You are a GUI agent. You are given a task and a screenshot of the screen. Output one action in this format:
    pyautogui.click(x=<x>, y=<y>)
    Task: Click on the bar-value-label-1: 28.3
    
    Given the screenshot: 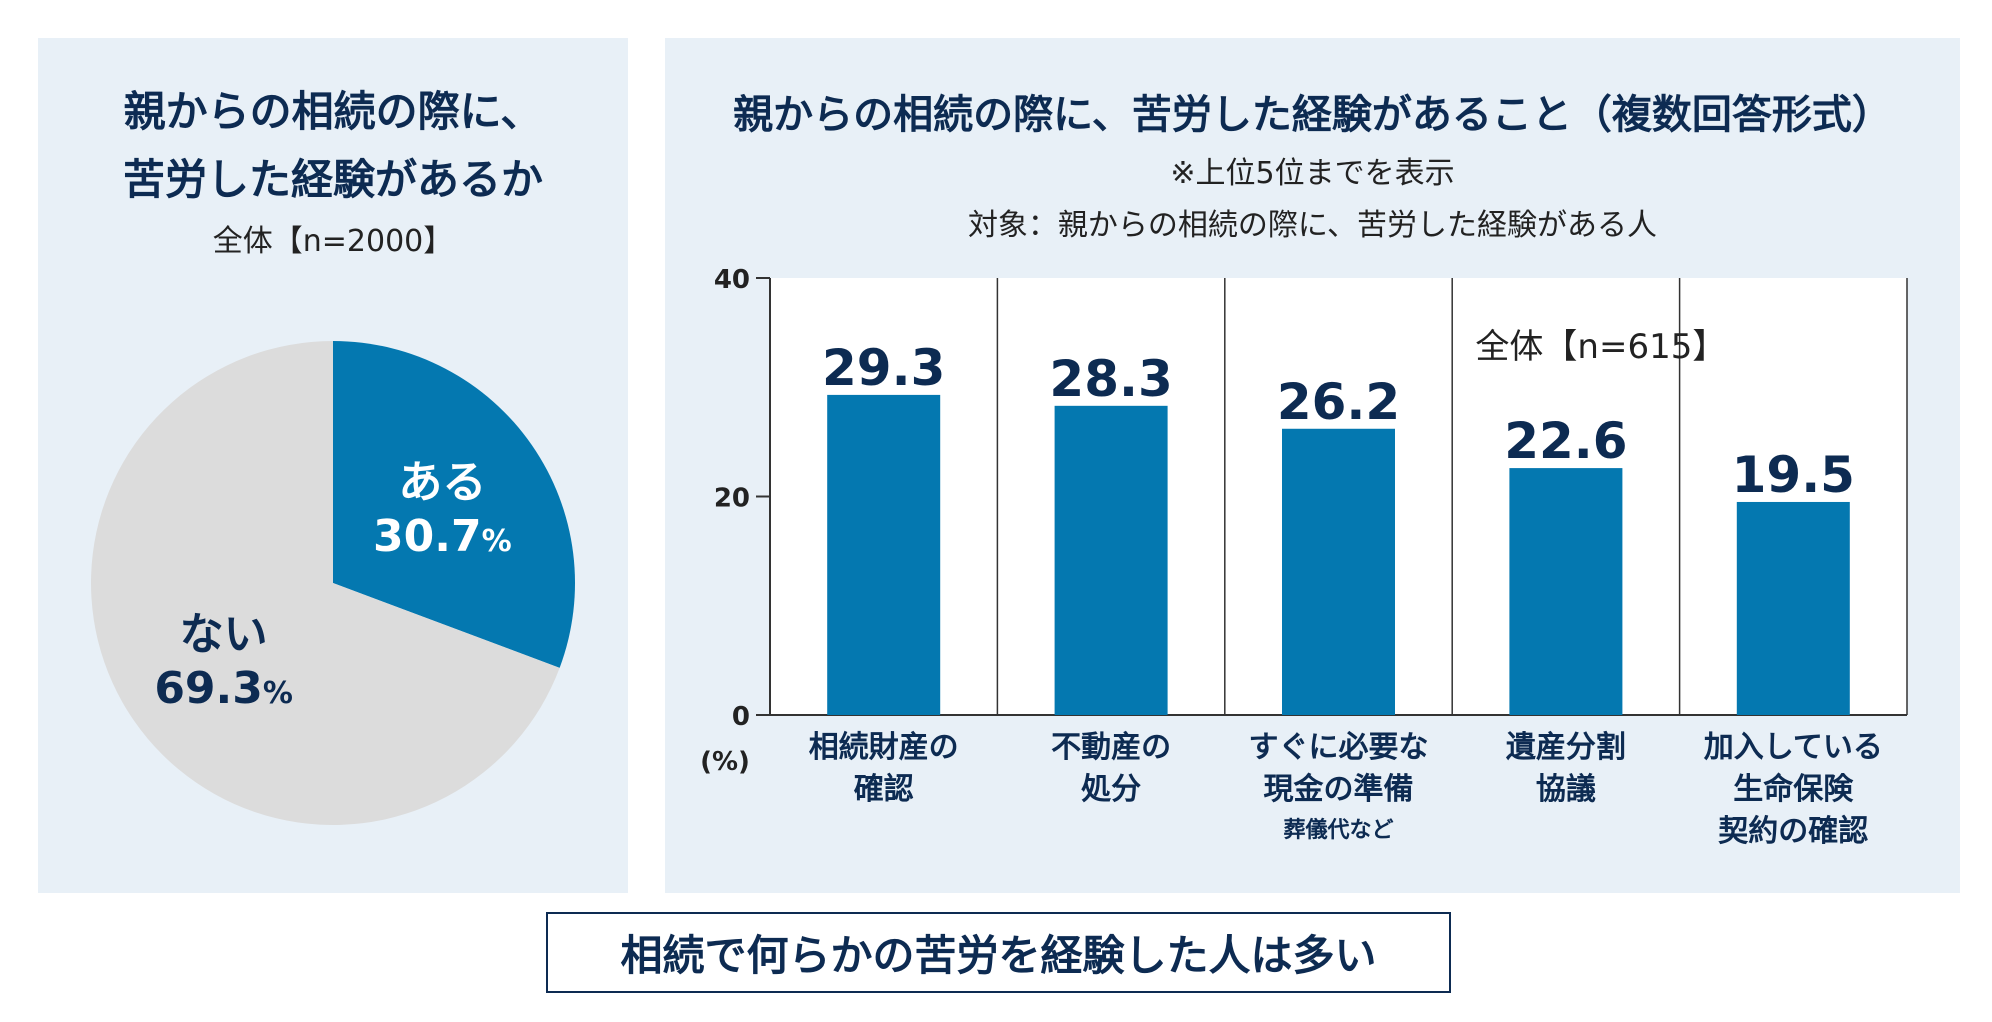 What is the action you would take?
    pyautogui.click(x=1110, y=379)
    